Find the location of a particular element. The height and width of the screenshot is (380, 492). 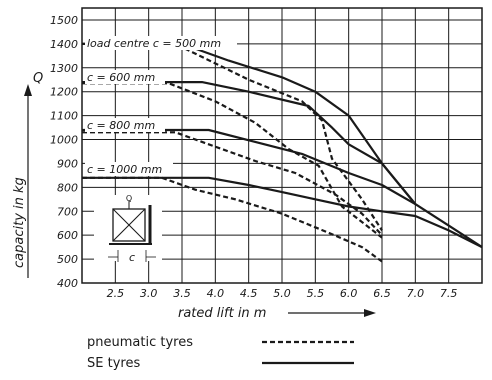

y-axis-symbol: Q is located at coordinates (38, 78).